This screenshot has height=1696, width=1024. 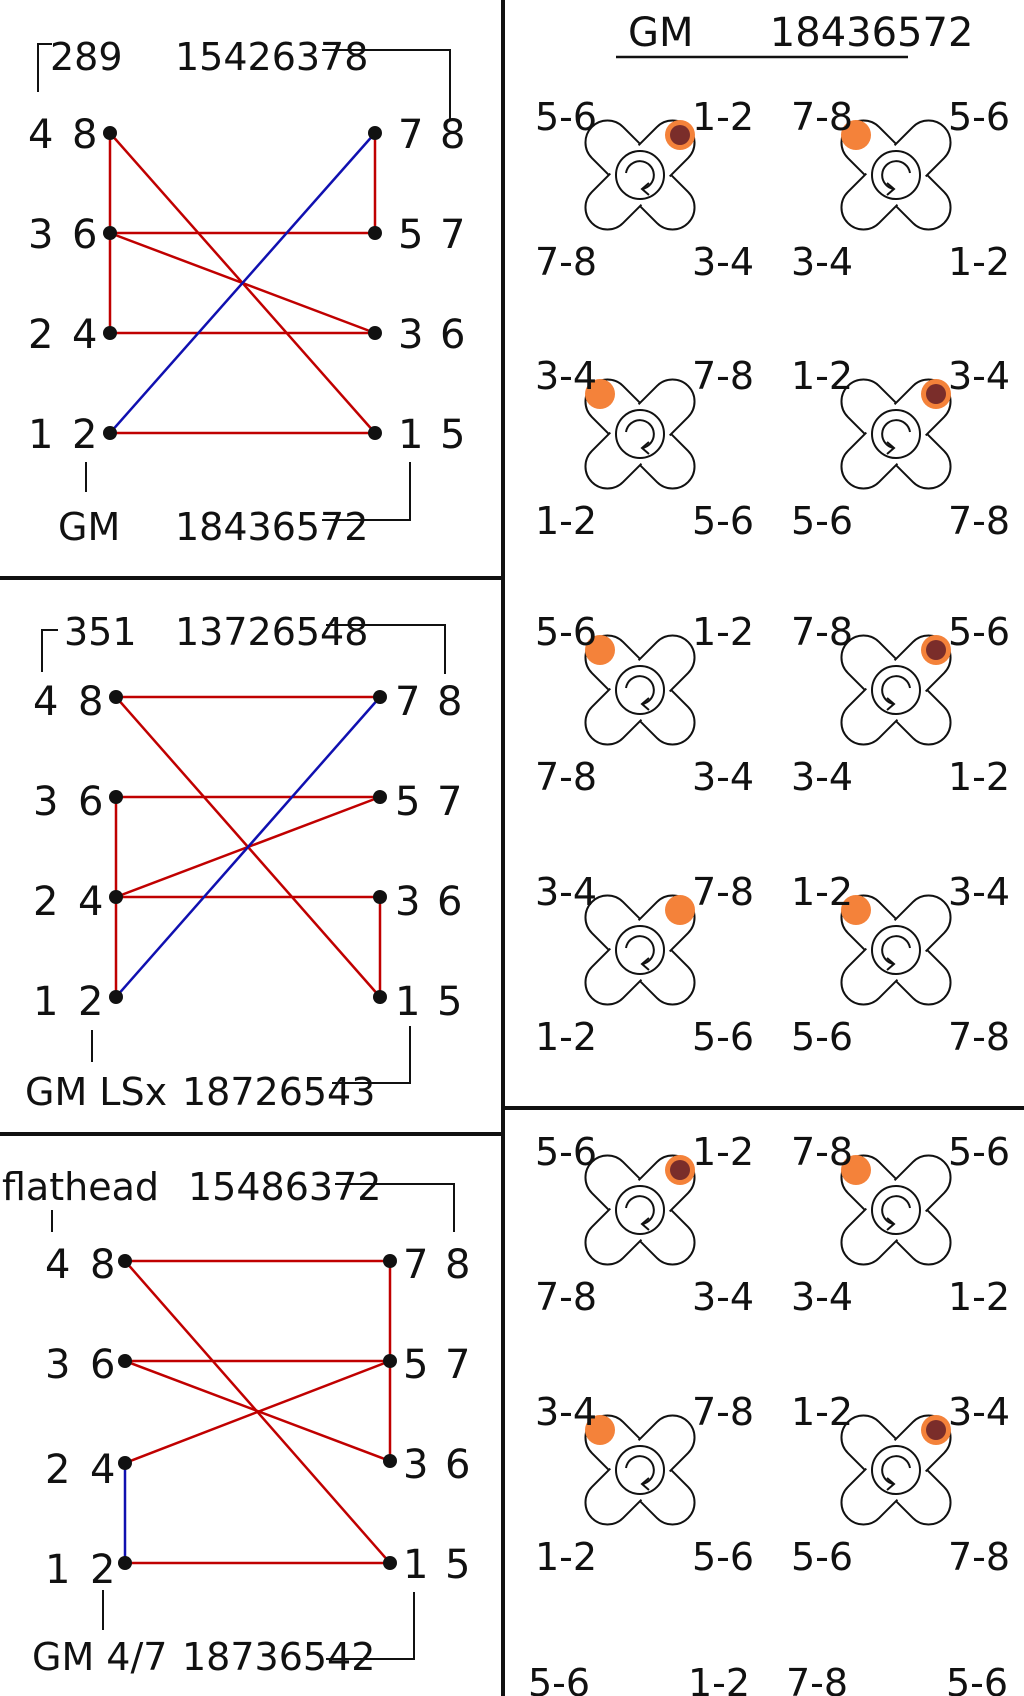 What do you see at coordinates (257, 1412) in the screenshot?
I see `red-wire` at bounding box center [257, 1412].